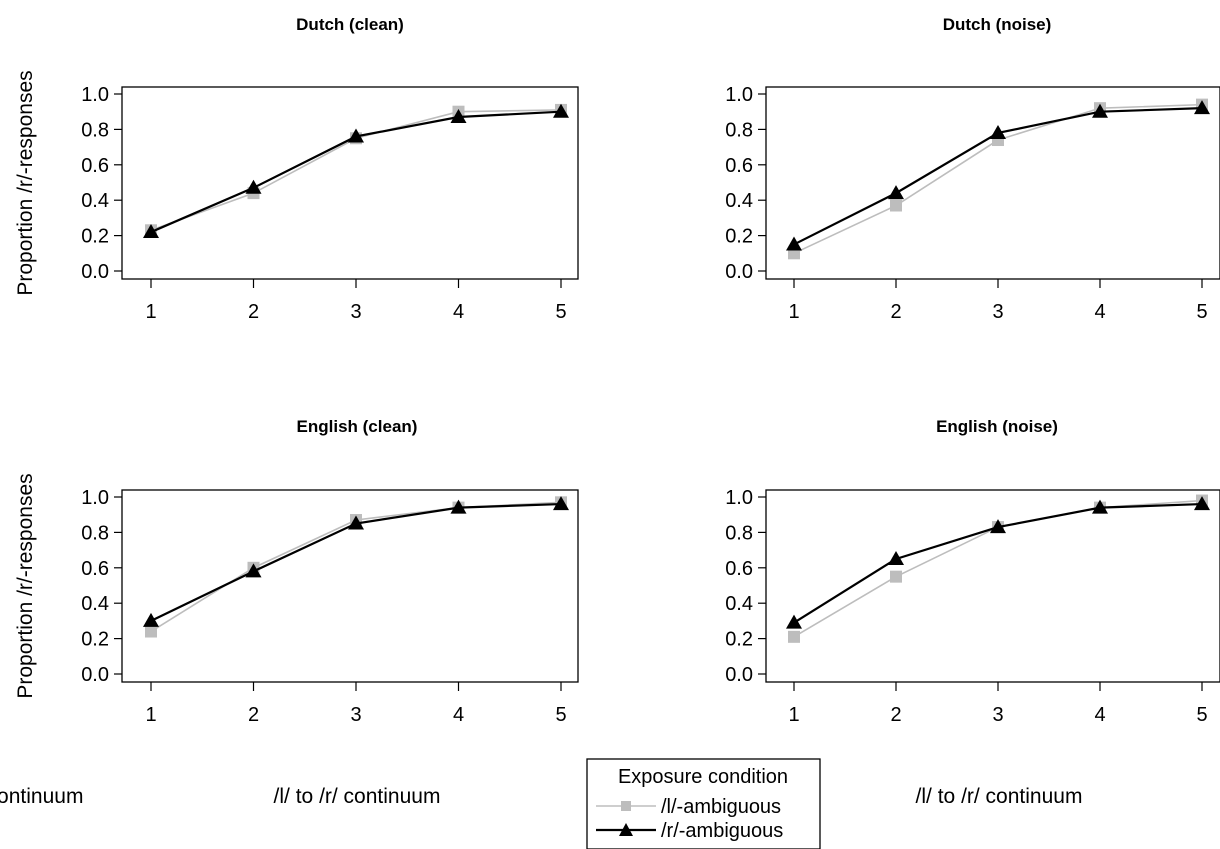 The height and width of the screenshot is (849, 1220). What do you see at coordinates (703, 777) in the screenshot?
I see `legend-title: Exposure condition` at bounding box center [703, 777].